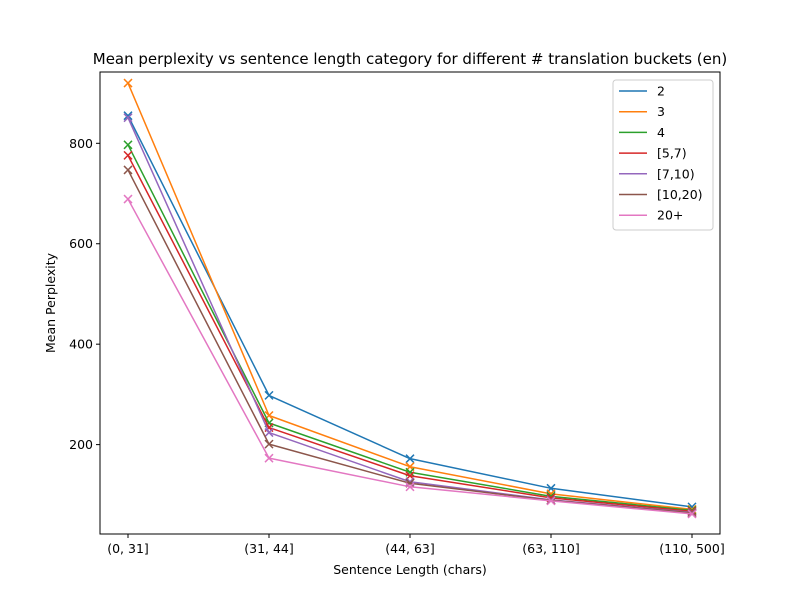 This screenshot has height=600, width=800. What do you see at coordinates (642, 132) in the screenshot?
I see `legend-item: 4` at bounding box center [642, 132].